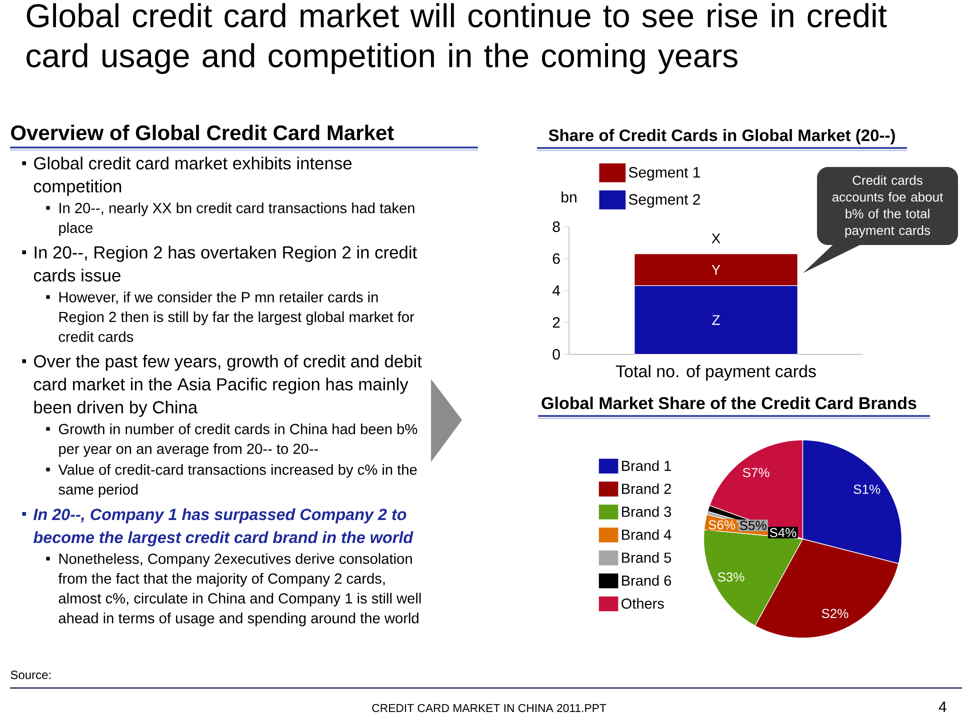 This screenshot has height=728, width=971. Describe the element at coordinates (646, 466) in the screenshot. I see `legend-label: Brand 1` at that location.